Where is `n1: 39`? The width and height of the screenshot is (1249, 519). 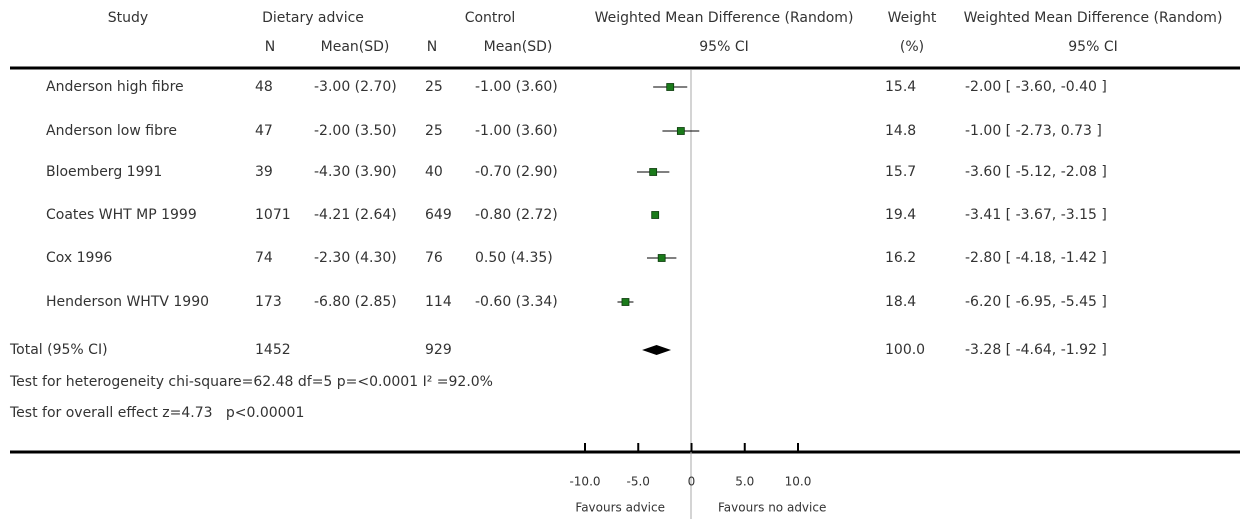
n1: 39 is located at coordinates (264, 172).